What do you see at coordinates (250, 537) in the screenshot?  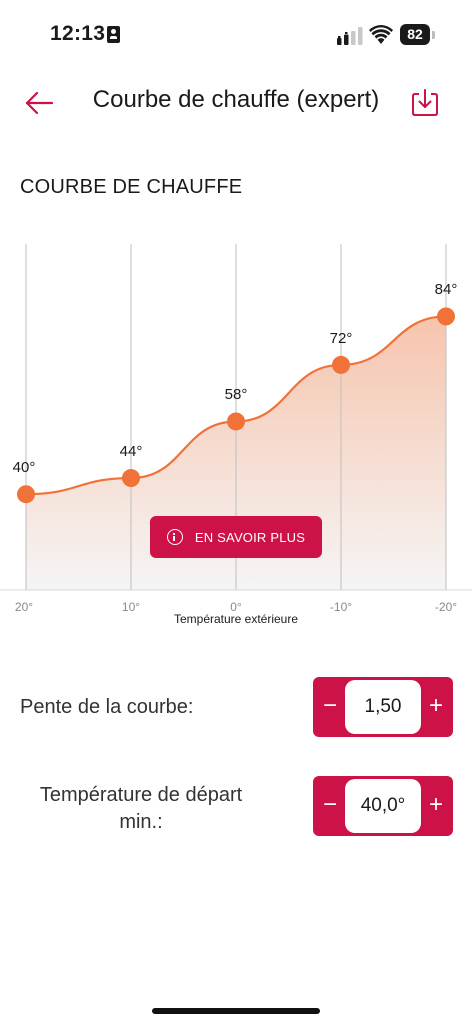 I see `learn-more-label: EN SAVOIR PLUS` at bounding box center [250, 537].